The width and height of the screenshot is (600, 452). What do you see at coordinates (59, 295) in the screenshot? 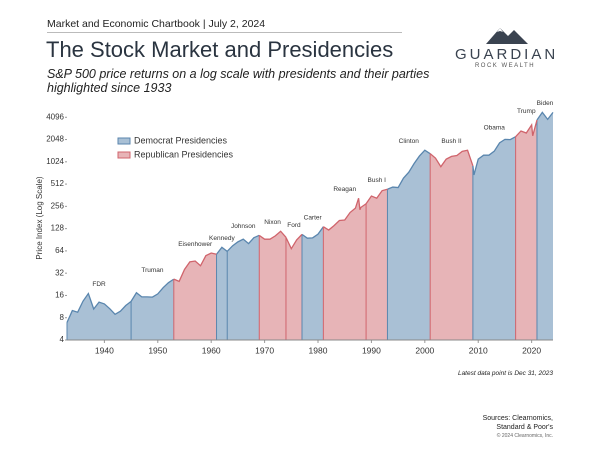
I see `y-tick-label: 16` at bounding box center [59, 295].